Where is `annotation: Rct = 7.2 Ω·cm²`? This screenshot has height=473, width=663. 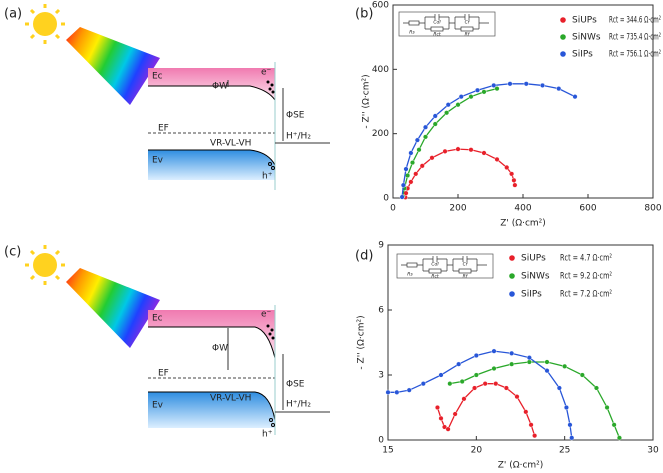
annotation: Rct = 7.2 Ω·cm² is located at coordinates (586, 295).